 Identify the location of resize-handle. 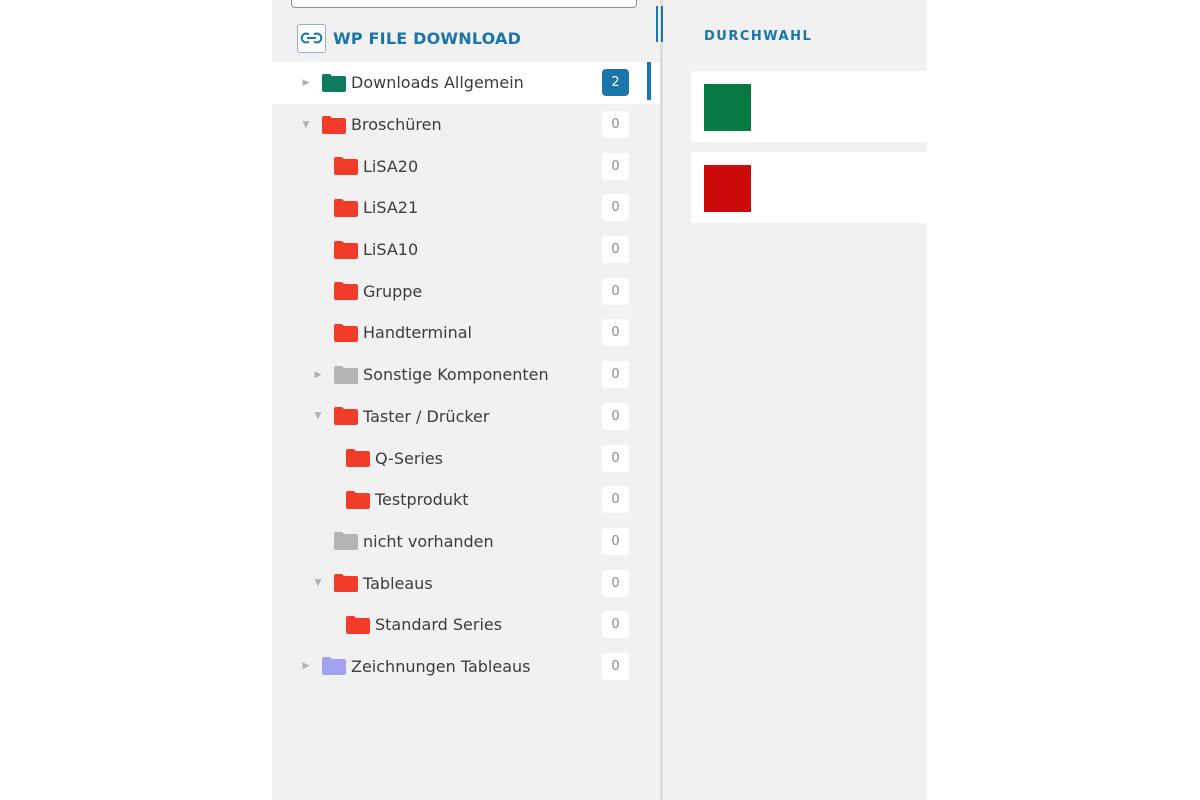
(661, 24).